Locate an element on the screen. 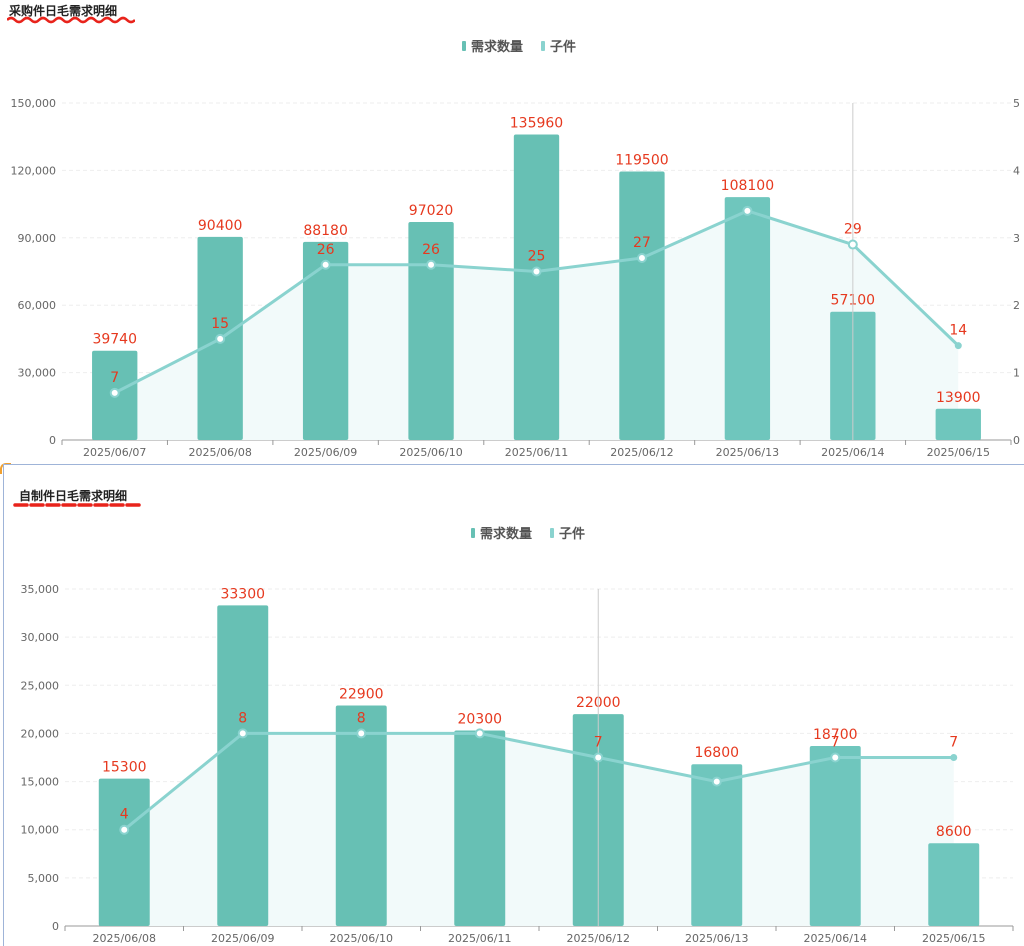 Image resolution: width=1024 pixels, height=946 pixels. bar-value-label: 135960 is located at coordinates (536, 124).